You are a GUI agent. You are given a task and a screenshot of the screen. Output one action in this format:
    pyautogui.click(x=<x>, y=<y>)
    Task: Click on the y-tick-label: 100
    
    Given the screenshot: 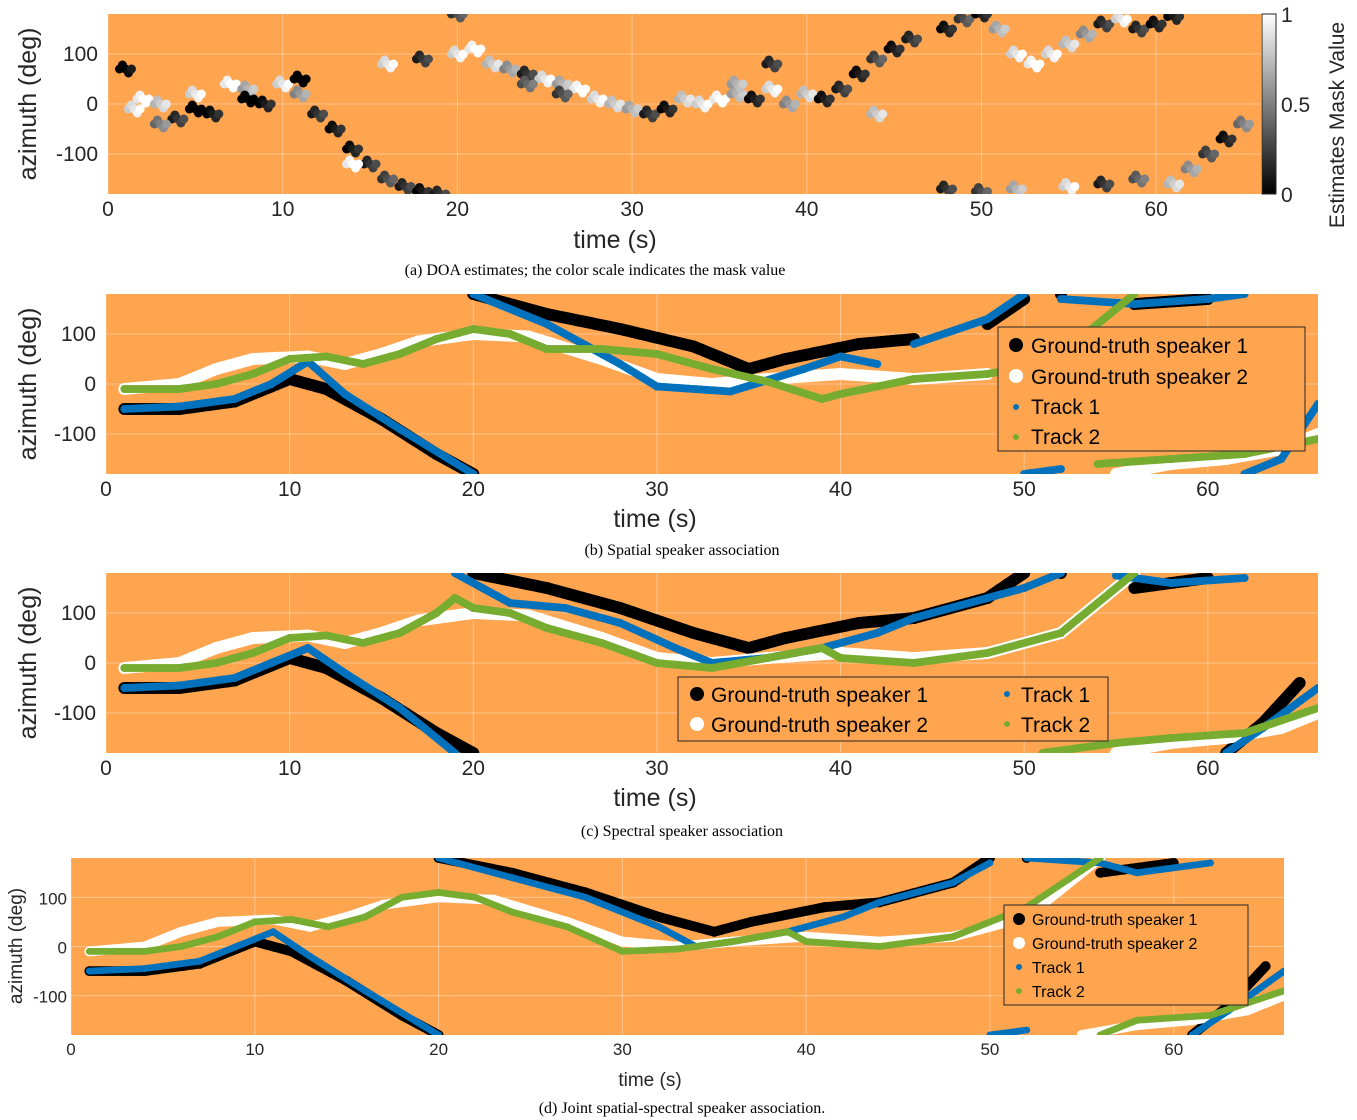 What is the action you would take?
    pyautogui.click(x=78, y=613)
    